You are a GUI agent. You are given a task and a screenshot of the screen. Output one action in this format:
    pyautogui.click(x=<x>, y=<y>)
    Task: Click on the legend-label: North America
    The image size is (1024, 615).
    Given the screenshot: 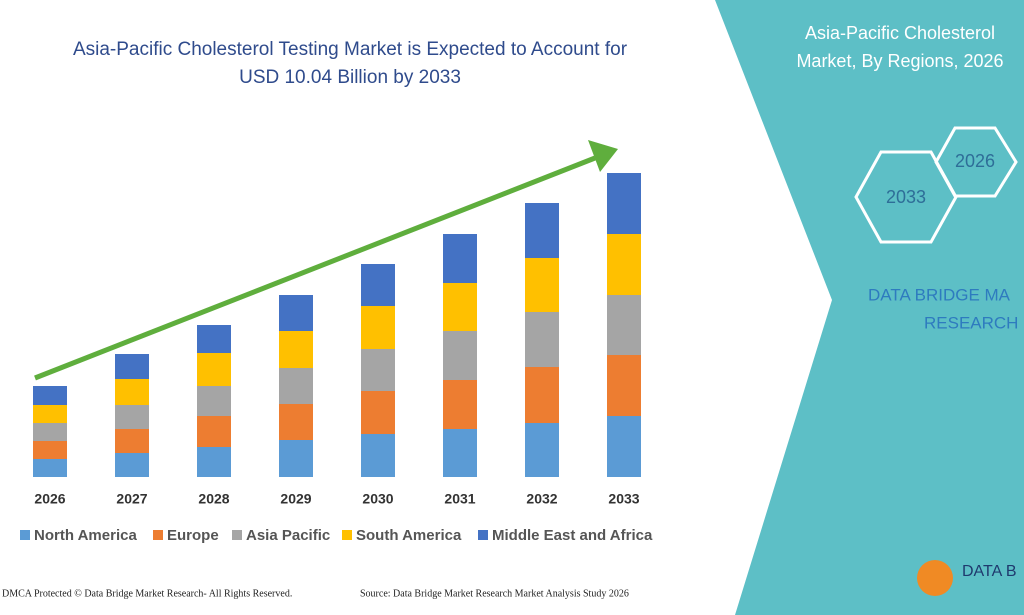 What is the action you would take?
    pyautogui.click(x=85, y=535)
    